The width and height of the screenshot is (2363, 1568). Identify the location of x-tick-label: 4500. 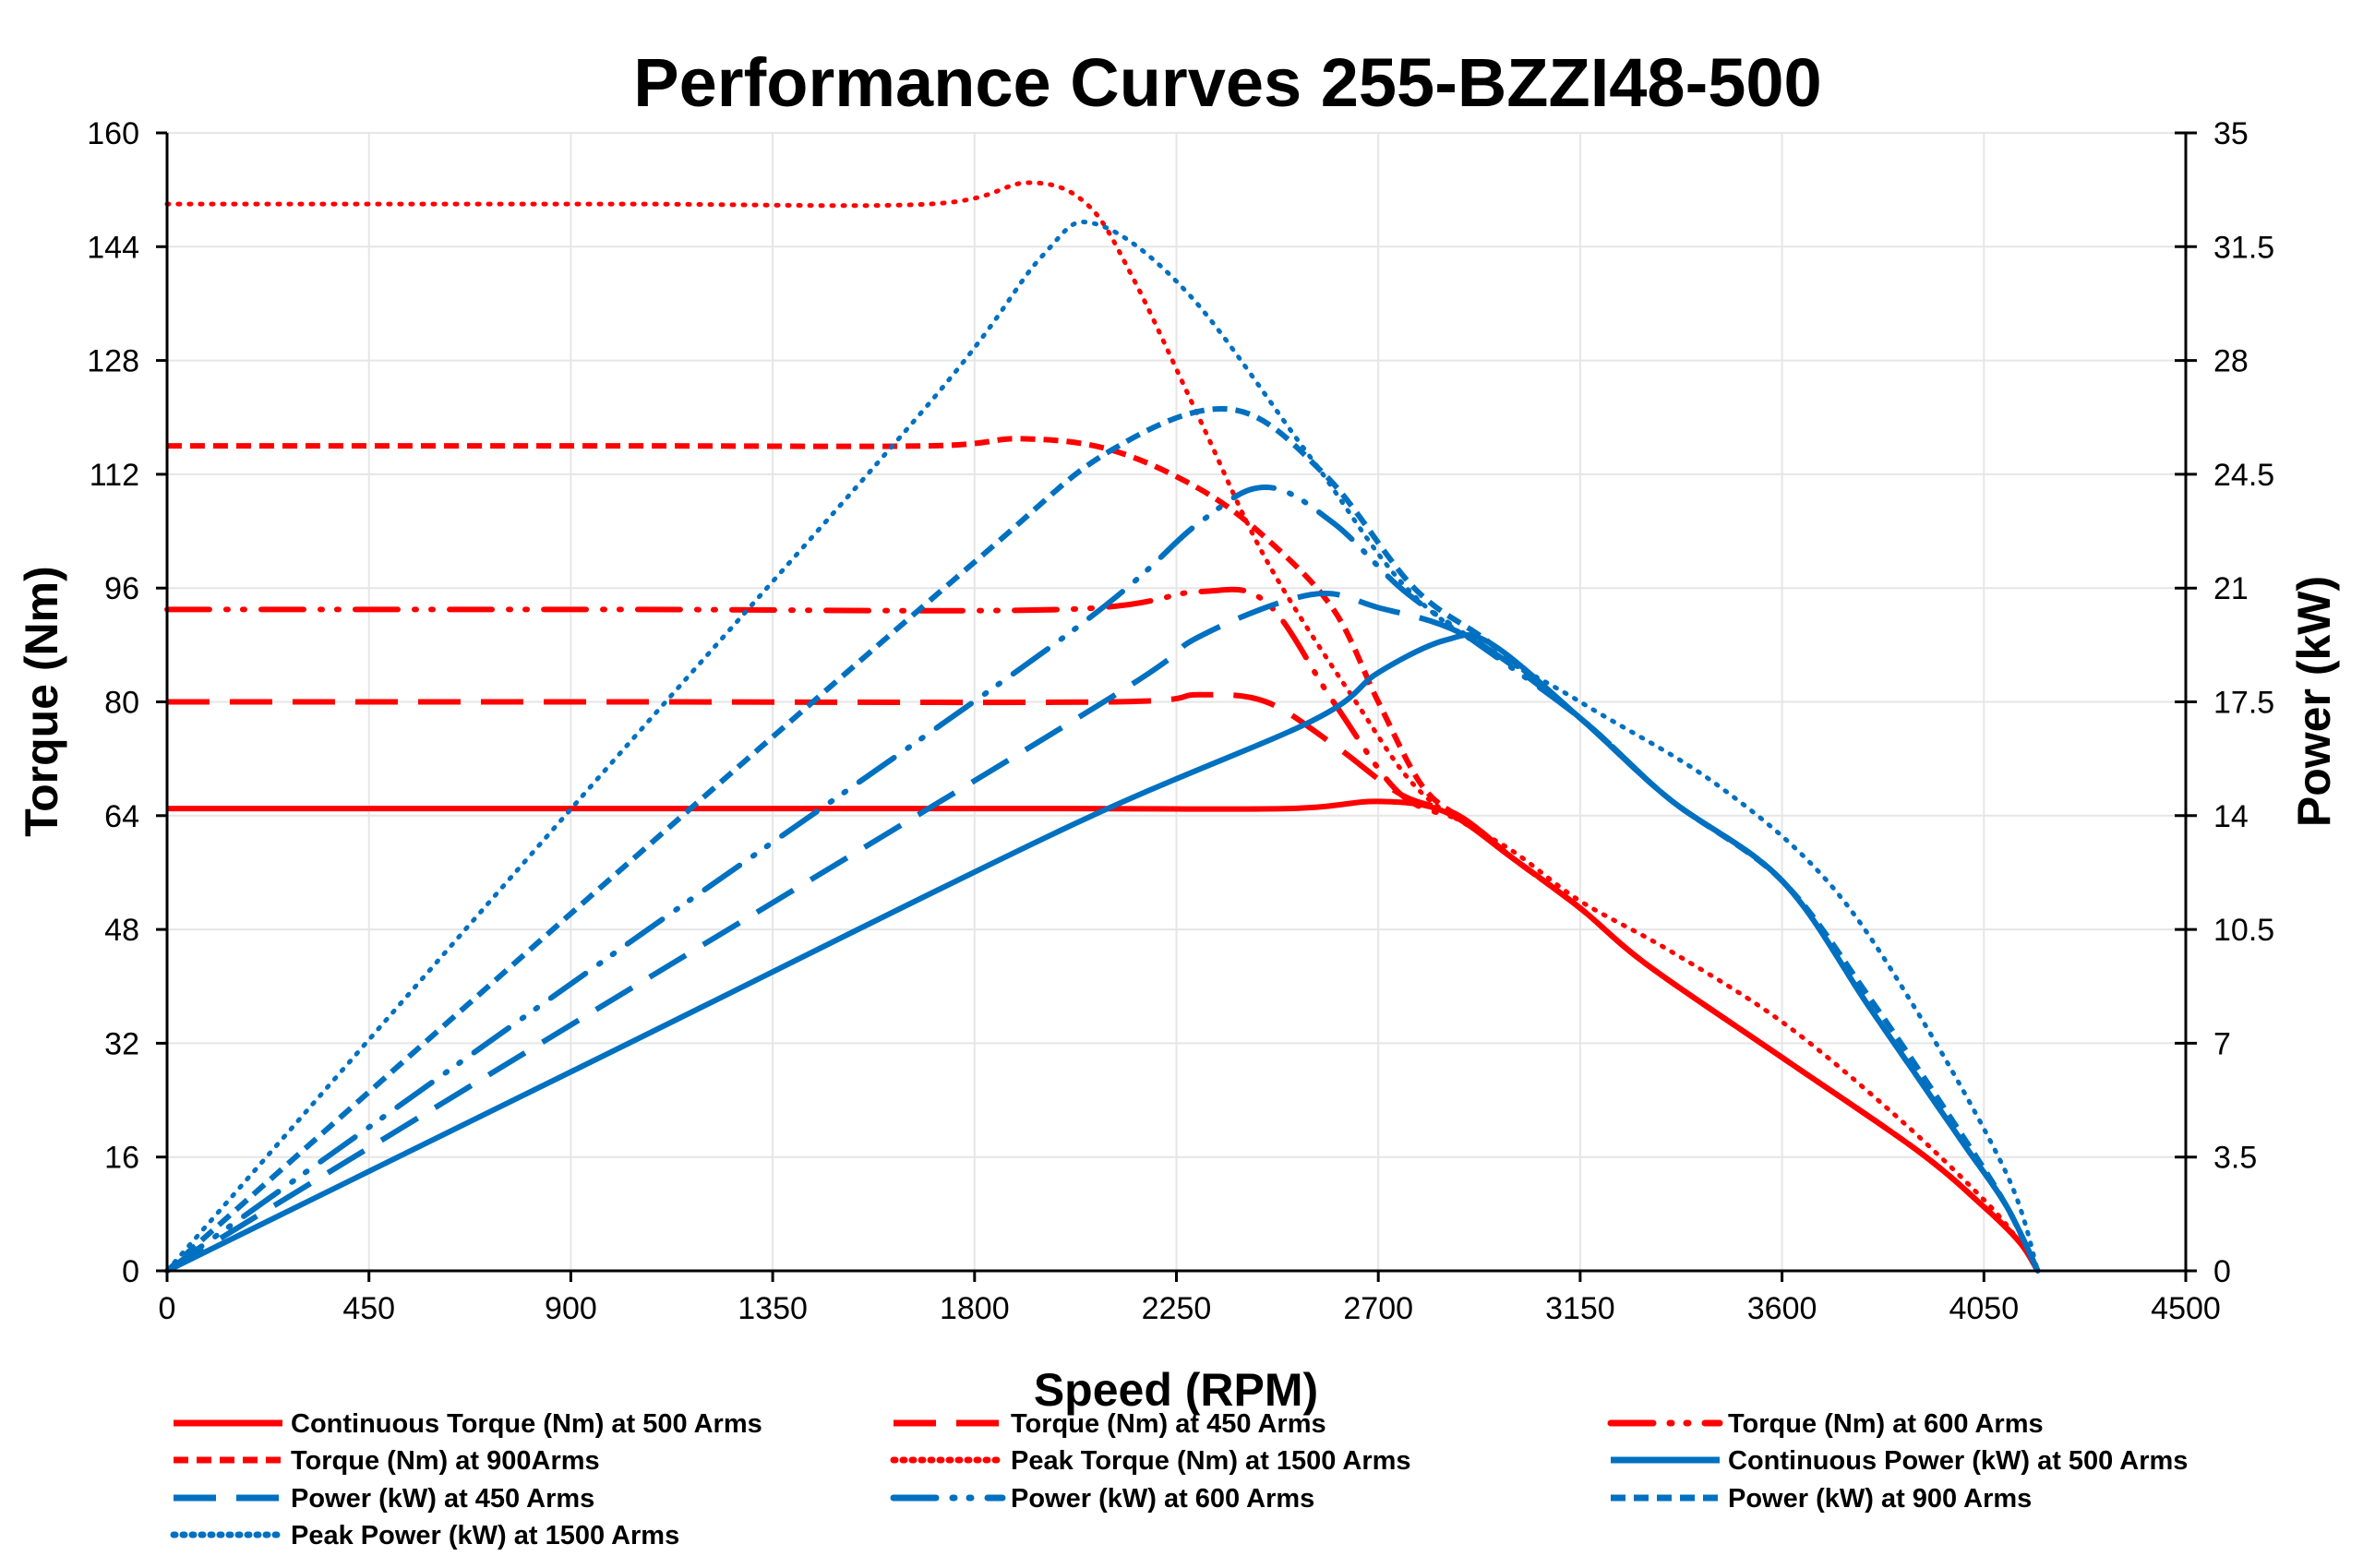
(2186, 1308).